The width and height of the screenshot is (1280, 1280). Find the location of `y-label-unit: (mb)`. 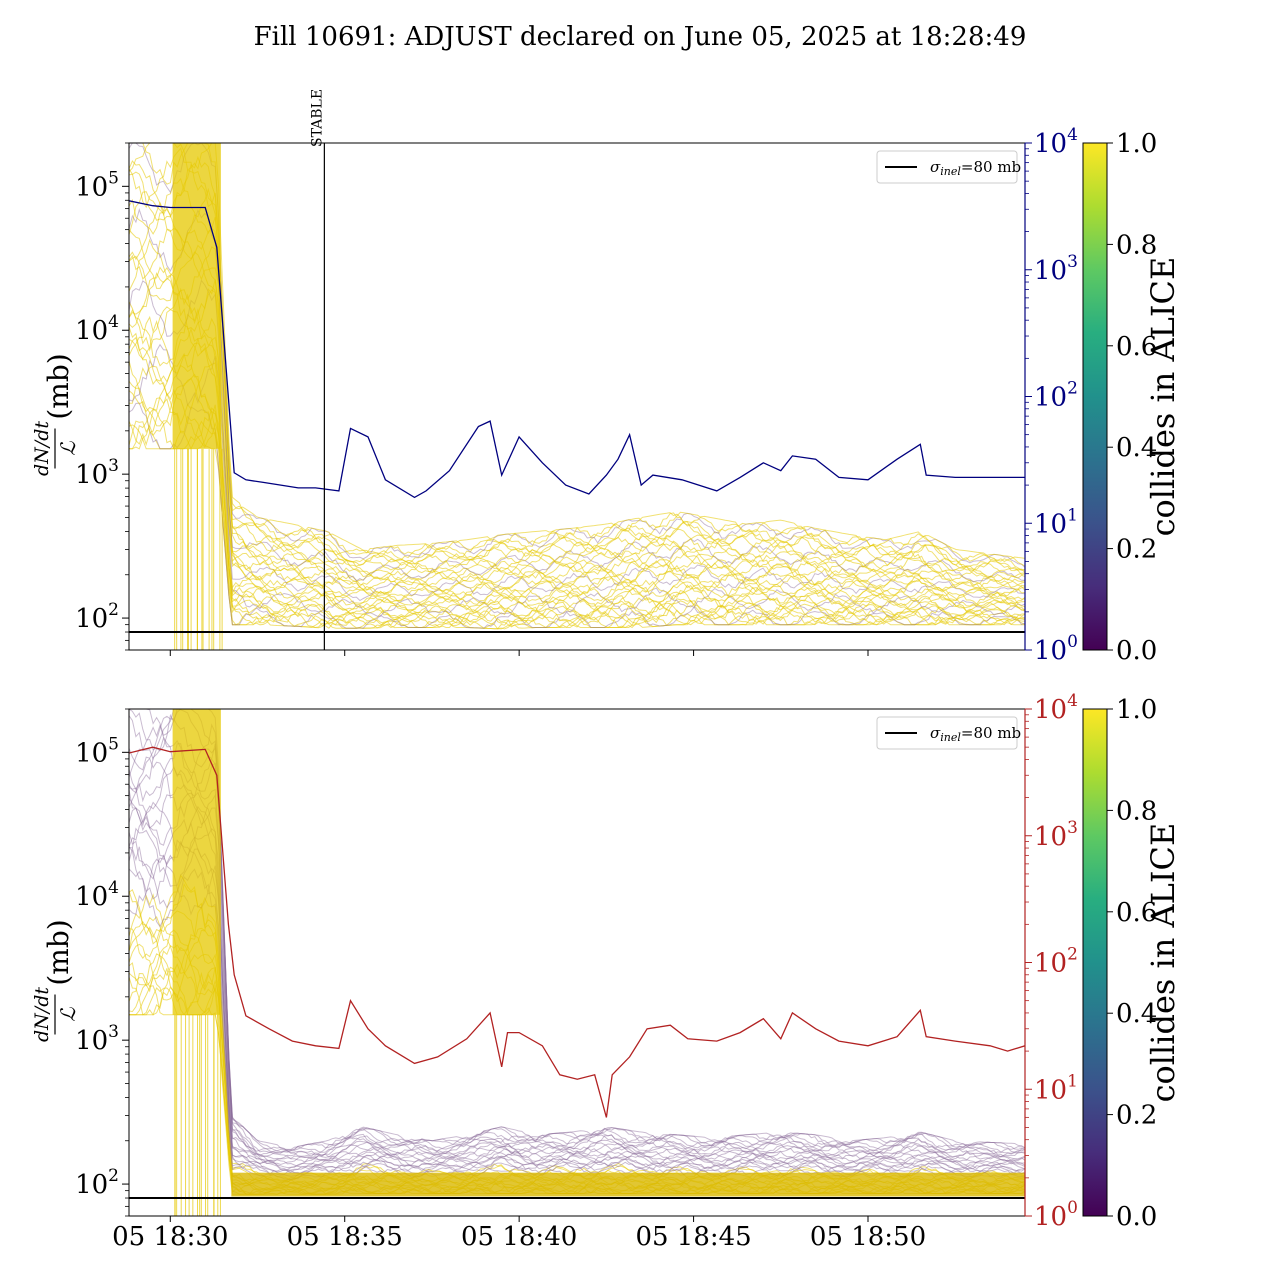

y-label-unit: (mb) is located at coordinates (58, 952).